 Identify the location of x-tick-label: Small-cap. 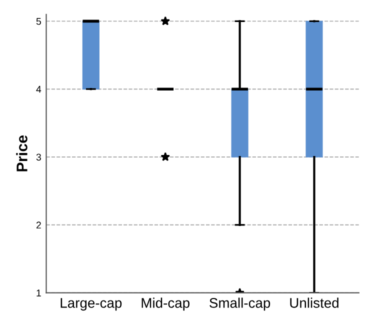
(240, 304).